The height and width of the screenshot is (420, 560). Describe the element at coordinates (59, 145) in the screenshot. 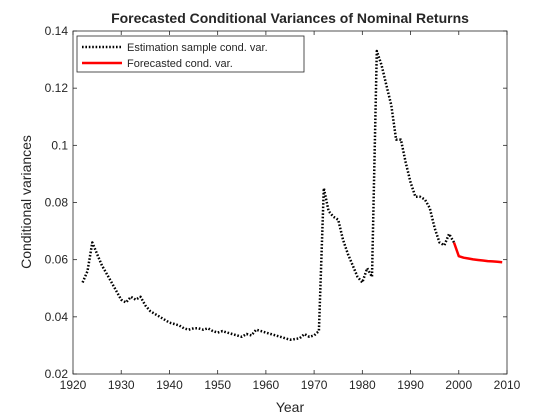

I see `y-tick-label: 0.1` at that location.